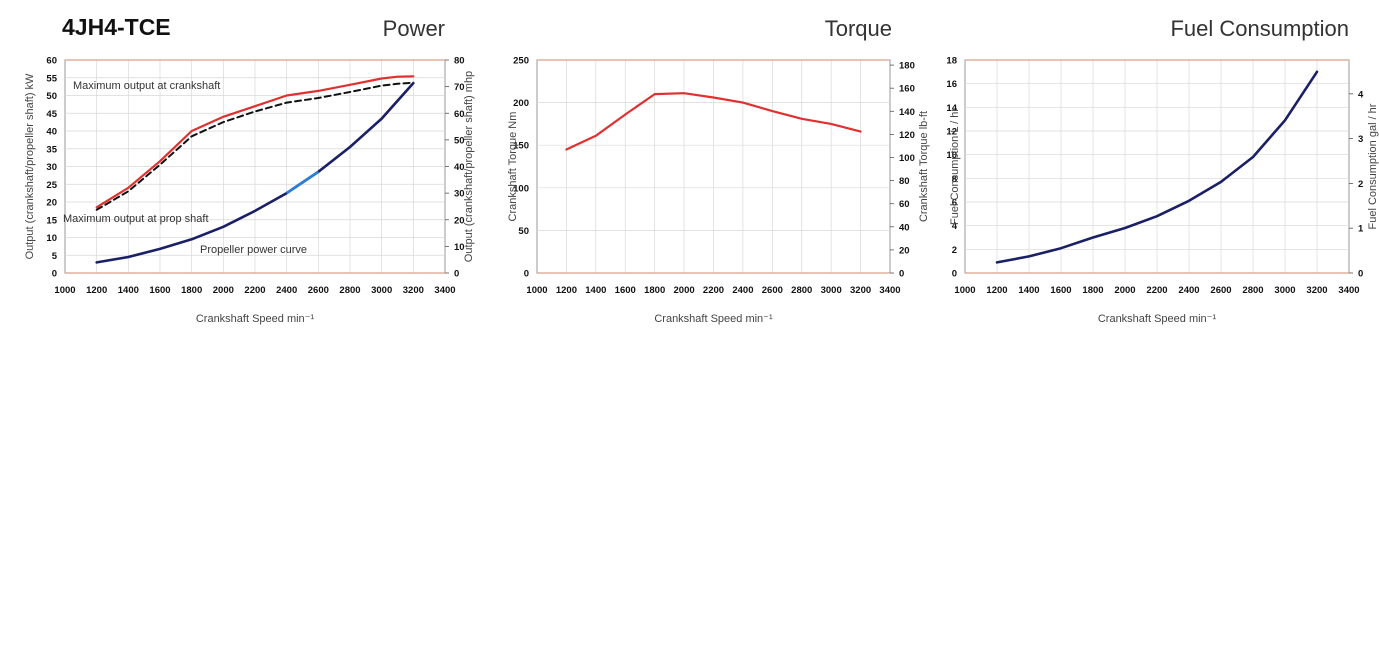 This screenshot has height=656, width=1379. What do you see at coordinates (907, 135) in the screenshot?
I see `y2-tick-label: 120` at bounding box center [907, 135].